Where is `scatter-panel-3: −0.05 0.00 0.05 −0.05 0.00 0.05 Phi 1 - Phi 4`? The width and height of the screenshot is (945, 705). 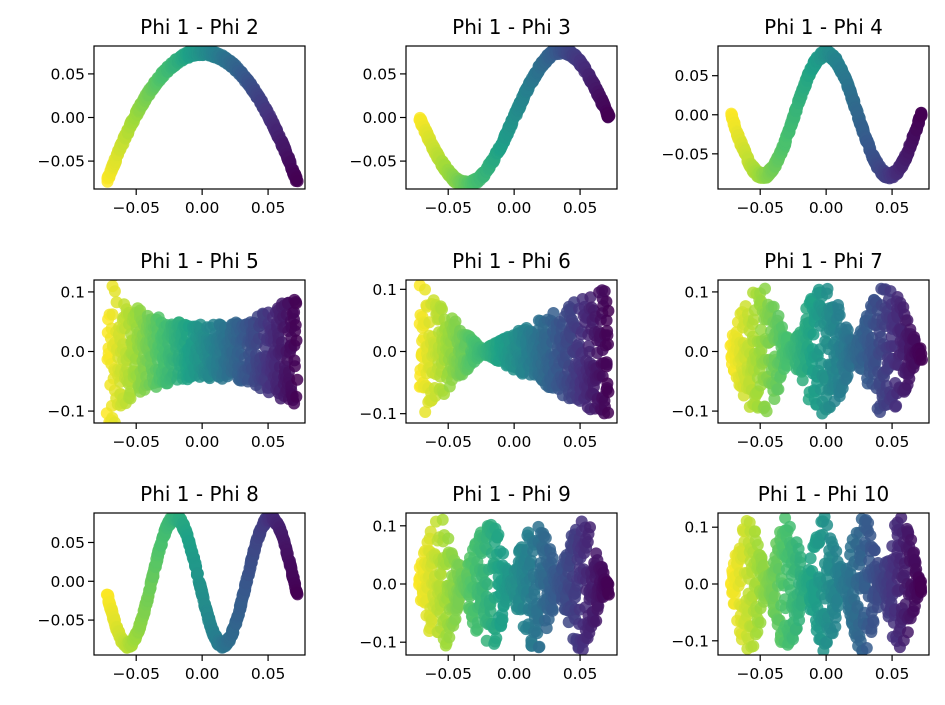 scatter-panel-3: −0.05 0.00 0.05 −0.05 0.00 0.05 Phi 1 - Phi 4 is located at coordinates (796, 116).